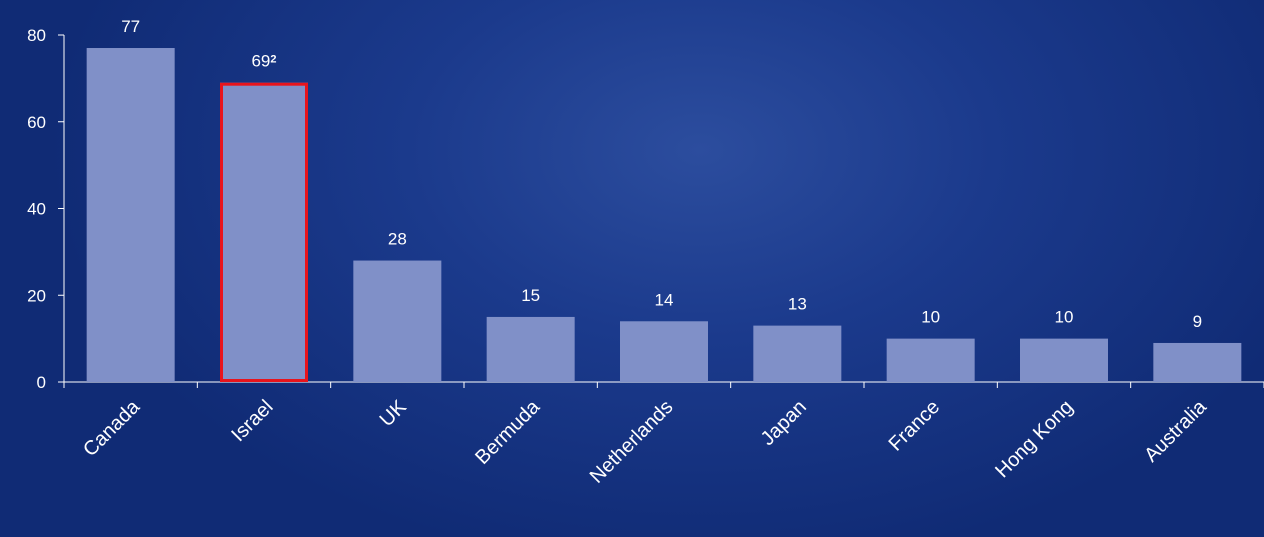 The height and width of the screenshot is (537, 1264). I want to click on footnote-mark: 2, so click(273, 60).